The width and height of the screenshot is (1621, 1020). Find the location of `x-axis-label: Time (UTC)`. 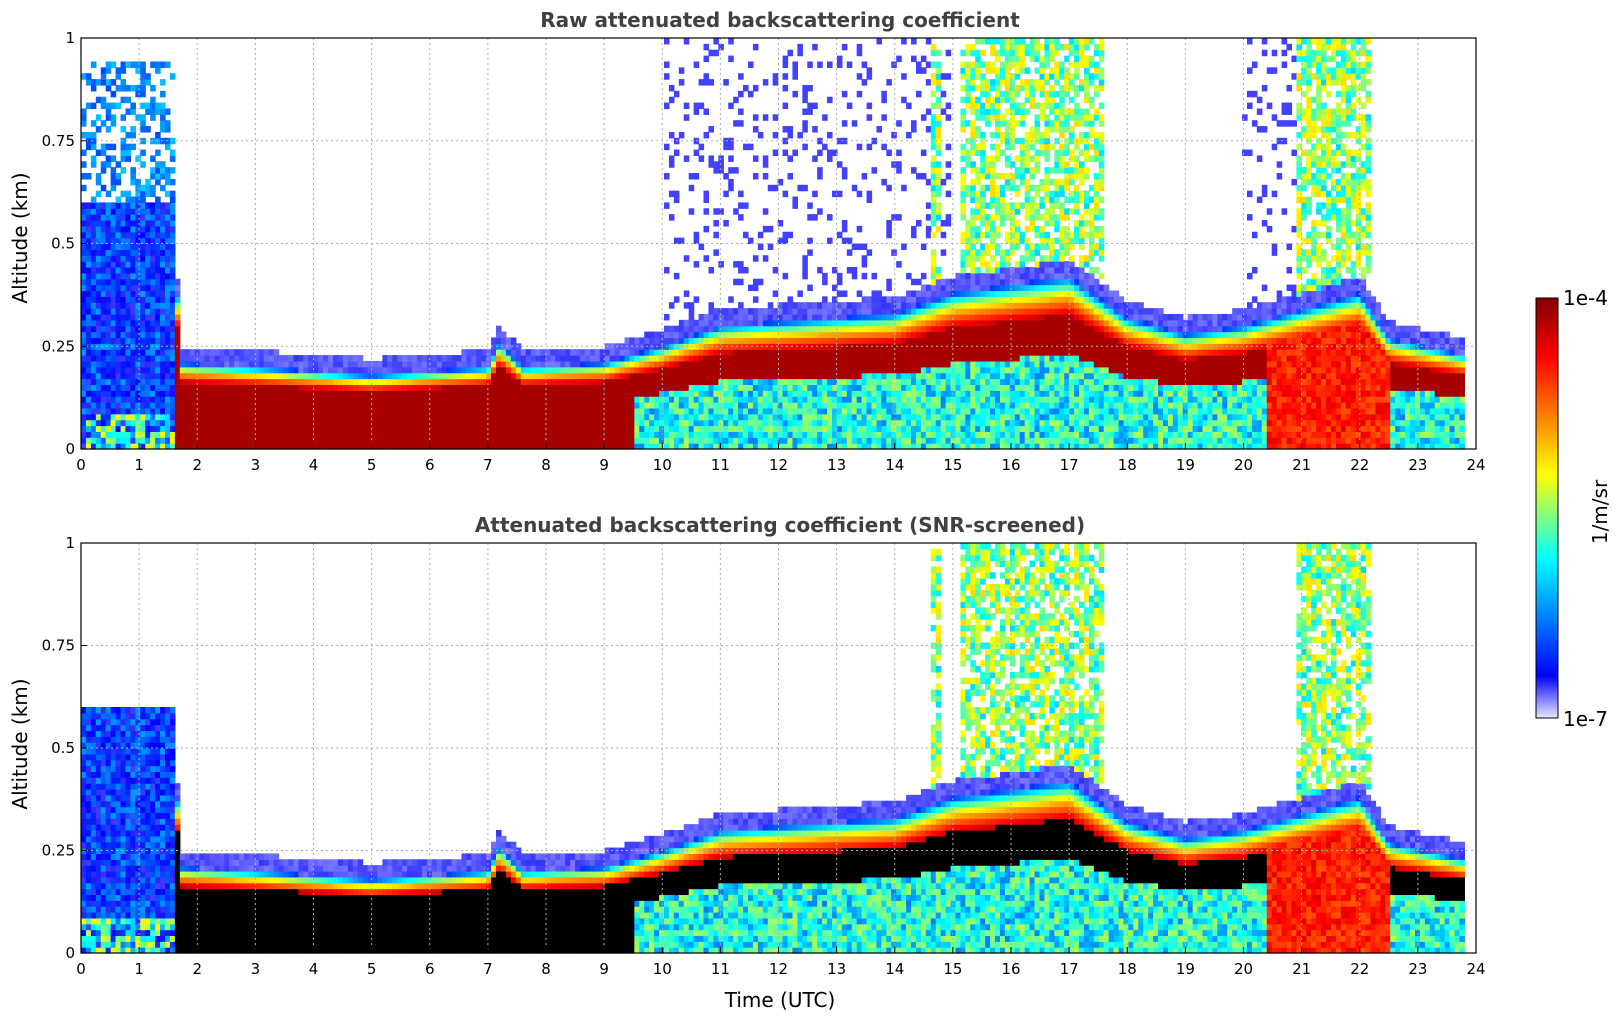

x-axis-label: Time (UTC) is located at coordinates (780, 1000).